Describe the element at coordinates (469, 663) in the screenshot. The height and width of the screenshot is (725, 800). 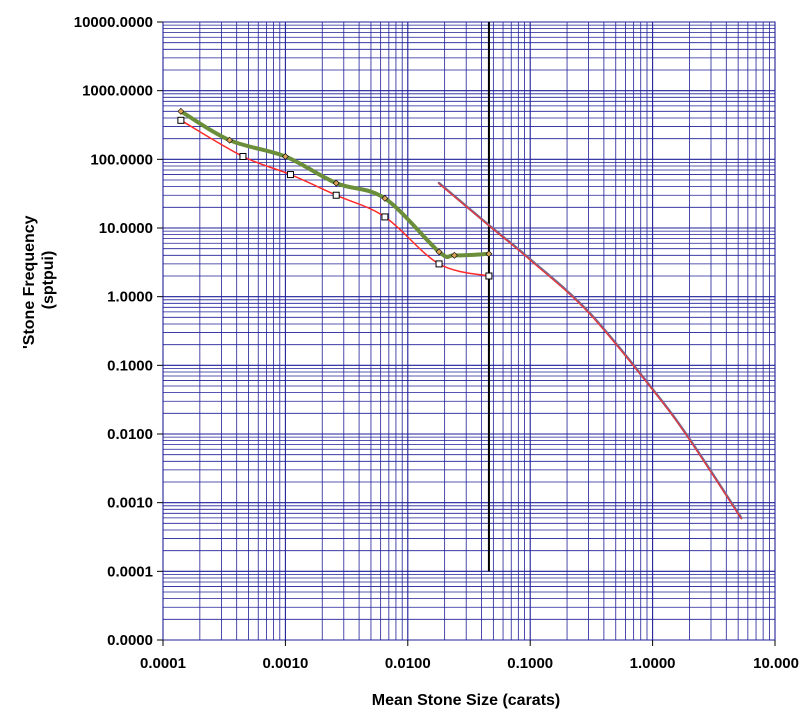
I see `x-tick-labels: 0.0001 0.0010 0.0100 0.1000 1.0000 10.000` at that location.